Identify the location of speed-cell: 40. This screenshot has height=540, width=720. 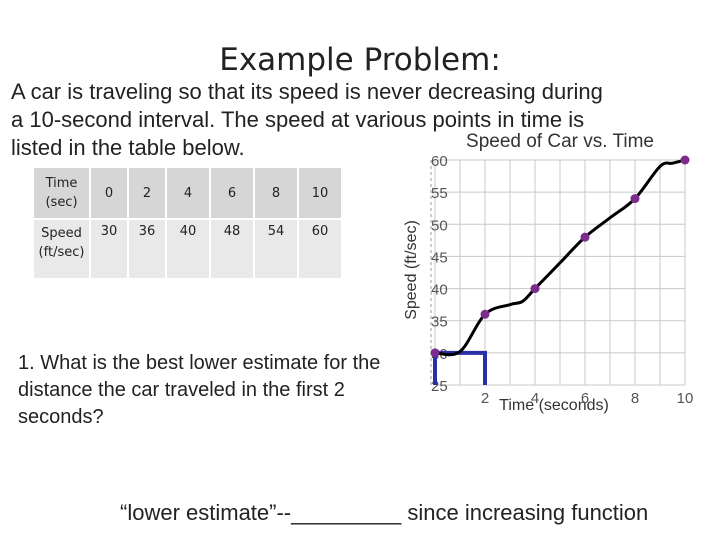
(188, 249).